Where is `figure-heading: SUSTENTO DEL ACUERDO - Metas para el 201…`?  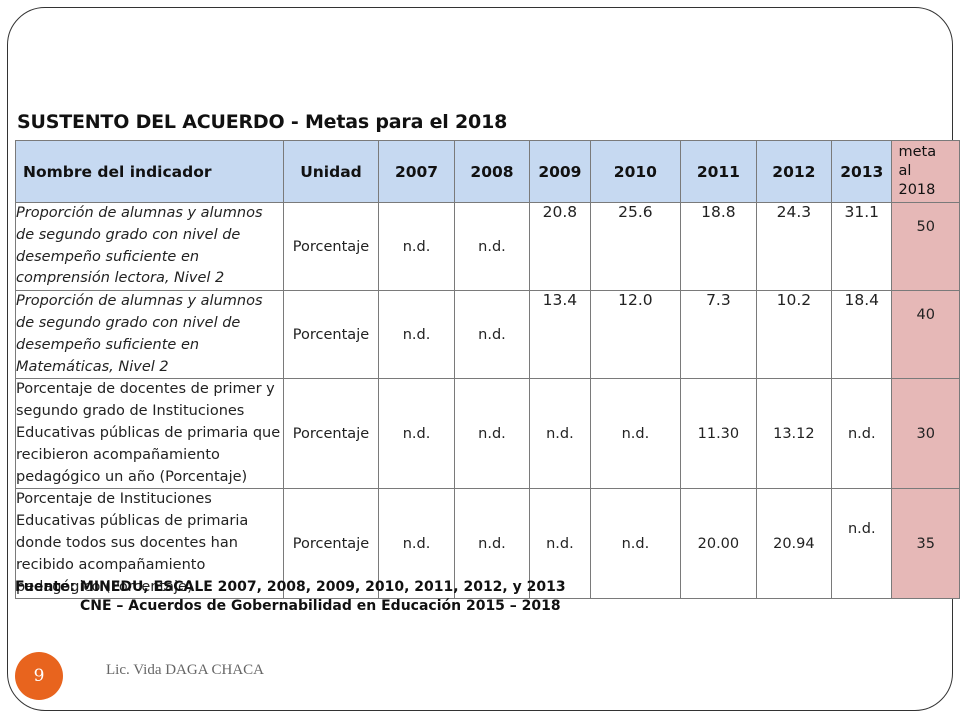
figure-heading: SUSTENTO DEL ACUERDO - Metas para el 201… is located at coordinates (262, 122).